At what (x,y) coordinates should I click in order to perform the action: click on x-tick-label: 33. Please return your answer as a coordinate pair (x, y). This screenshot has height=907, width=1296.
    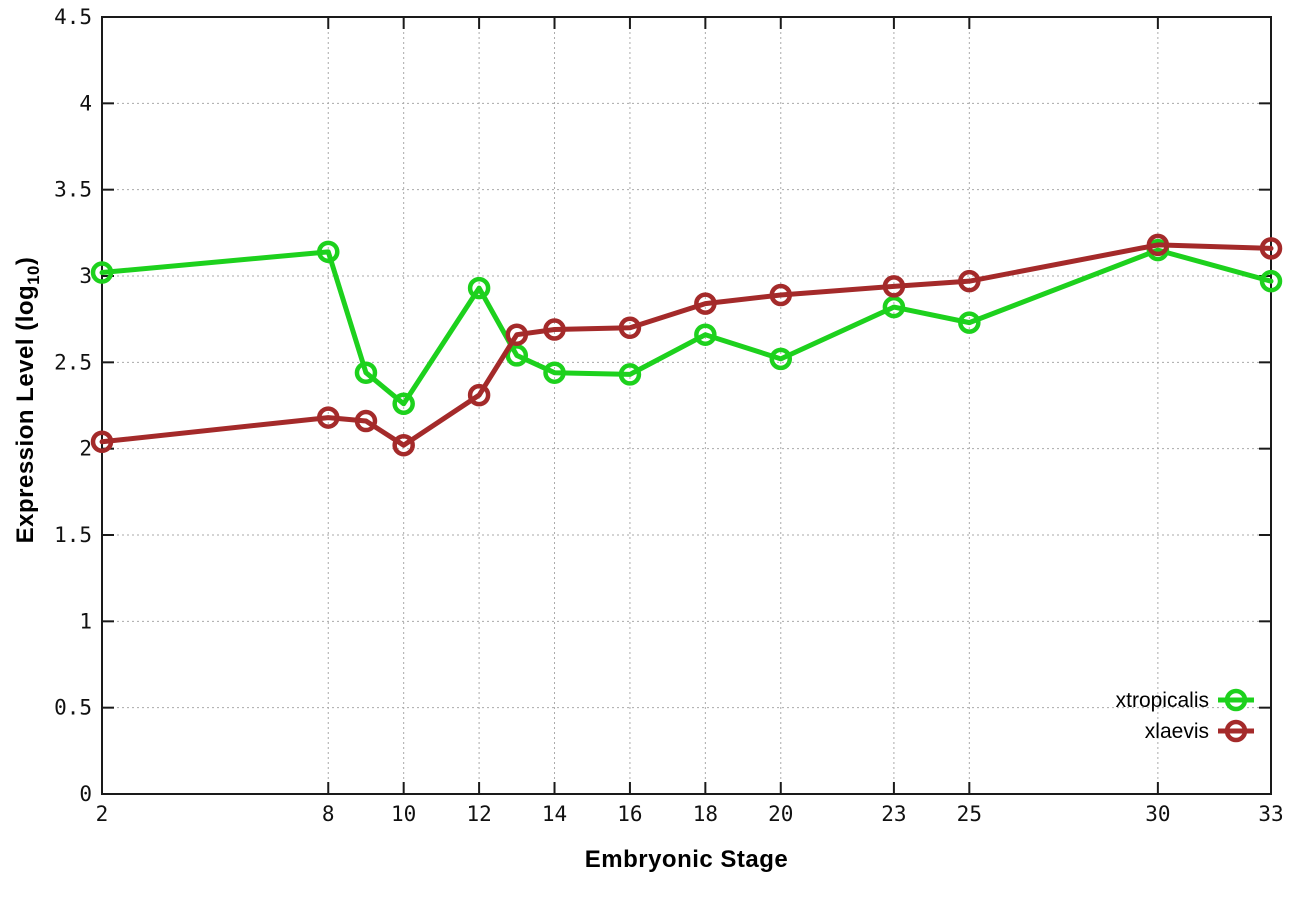
    Looking at the image, I should click on (1270, 814).